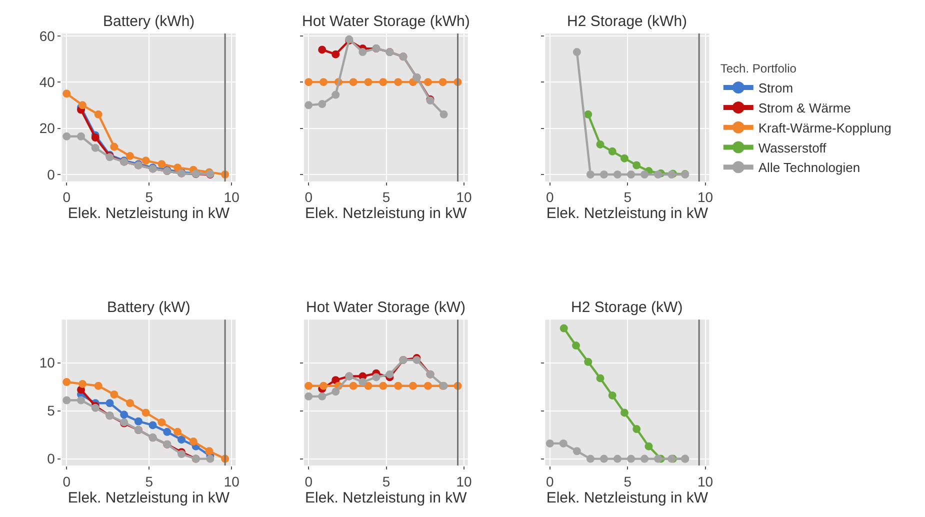 The height and width of the screenshot is (517, 925). Describe the element at coordinates (47, 82) in the screenshot. I see `y-tick-label: 40` at that location.